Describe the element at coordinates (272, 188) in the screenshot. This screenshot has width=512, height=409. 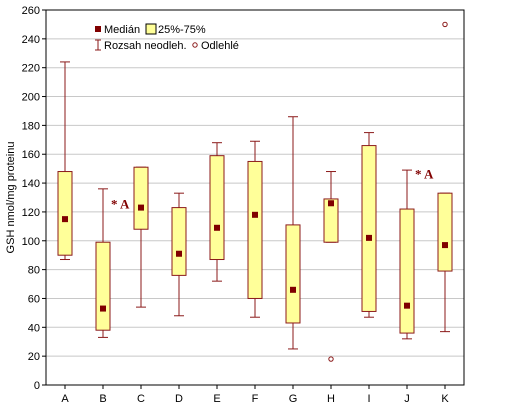
I see `annotations: * A * A` at that location.